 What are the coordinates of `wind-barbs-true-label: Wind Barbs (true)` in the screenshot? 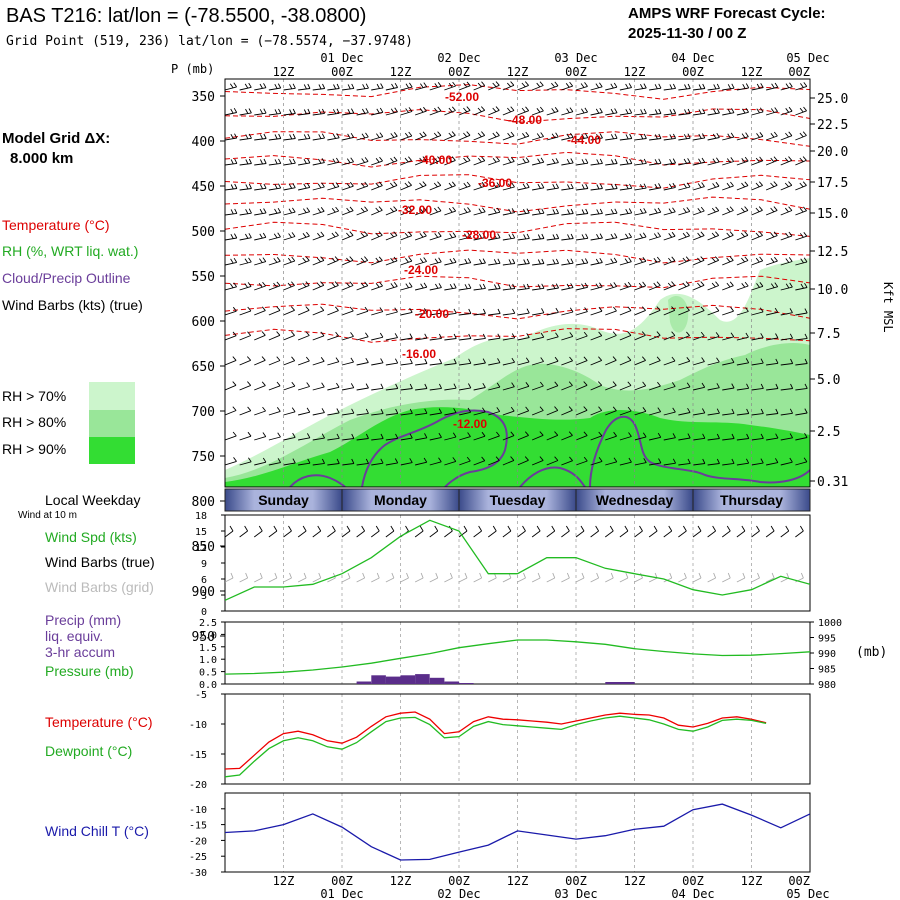 It's located at (100, 562).